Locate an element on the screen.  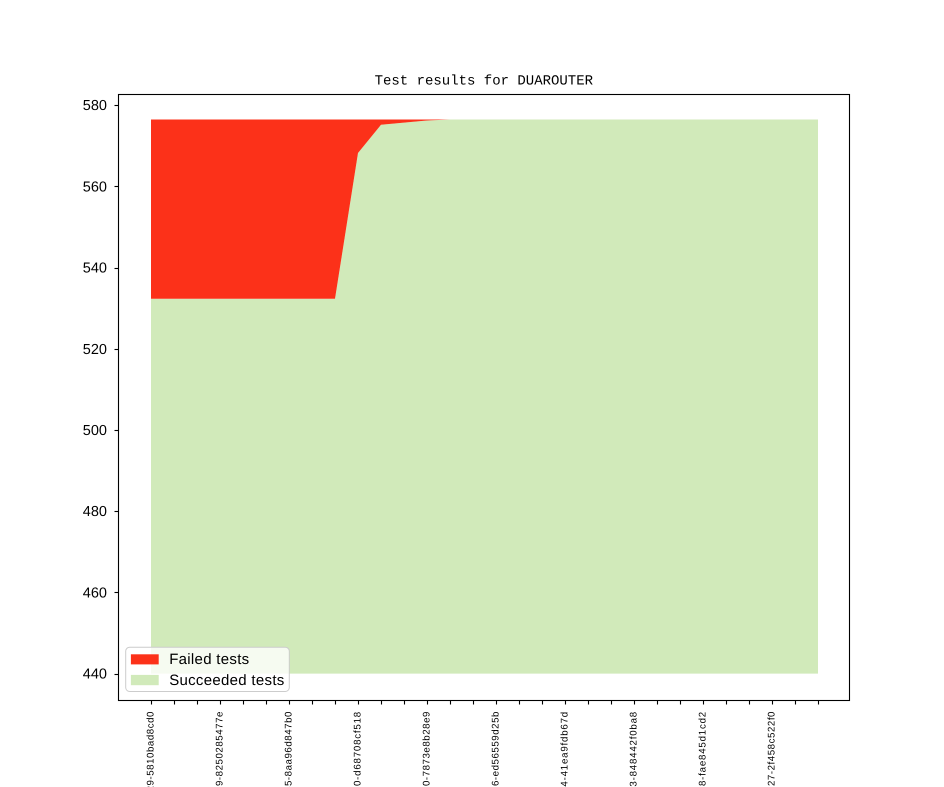
svg-text: 460 is located at coordinates (95, 593).